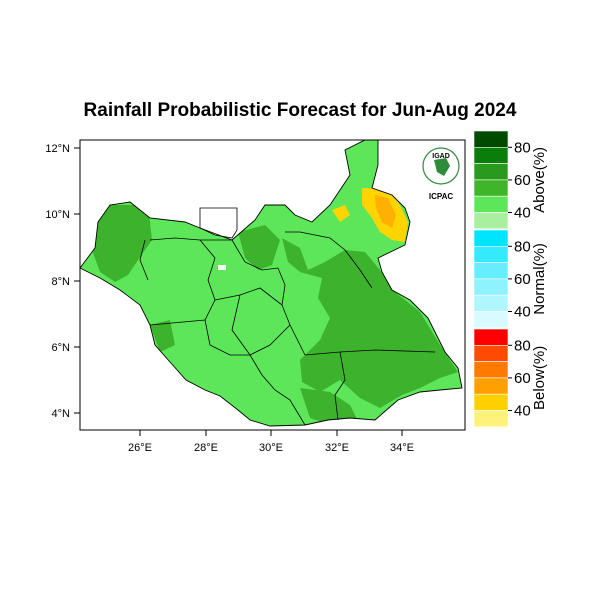 Image resolution: width=600 pixels, height=600 pixels. Describe the element at coordinates (539, 279) in the screenshot. I see `legend-group-label: Normal(%)` at that location.